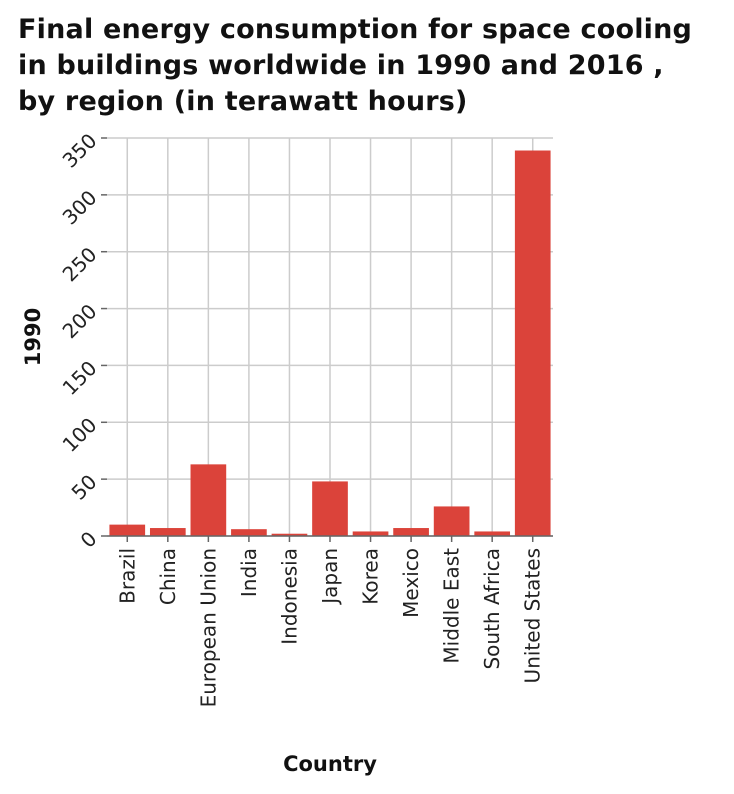  Describe the element at coordinates (168, 576) in the screenshot. I see `x-tick-label: China` at that location.